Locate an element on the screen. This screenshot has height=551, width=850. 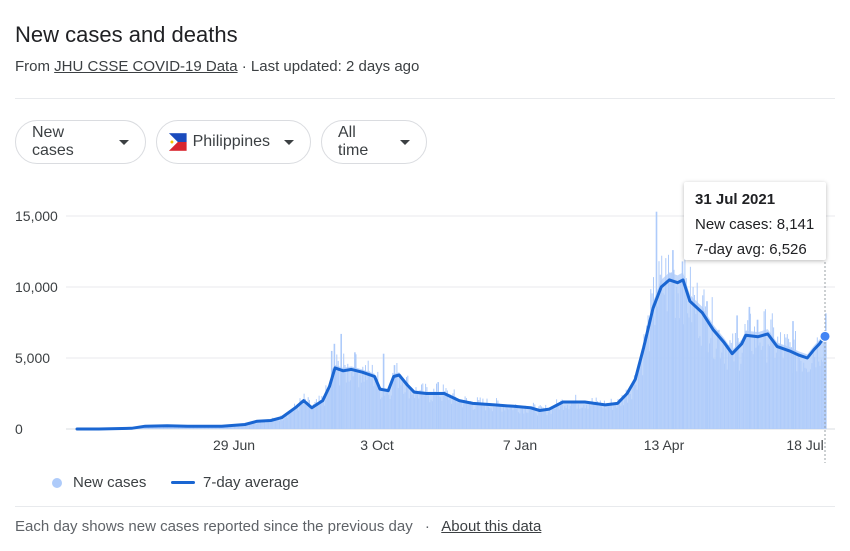
xtick-label: 29 Jun is located at coordinates (234, 445).